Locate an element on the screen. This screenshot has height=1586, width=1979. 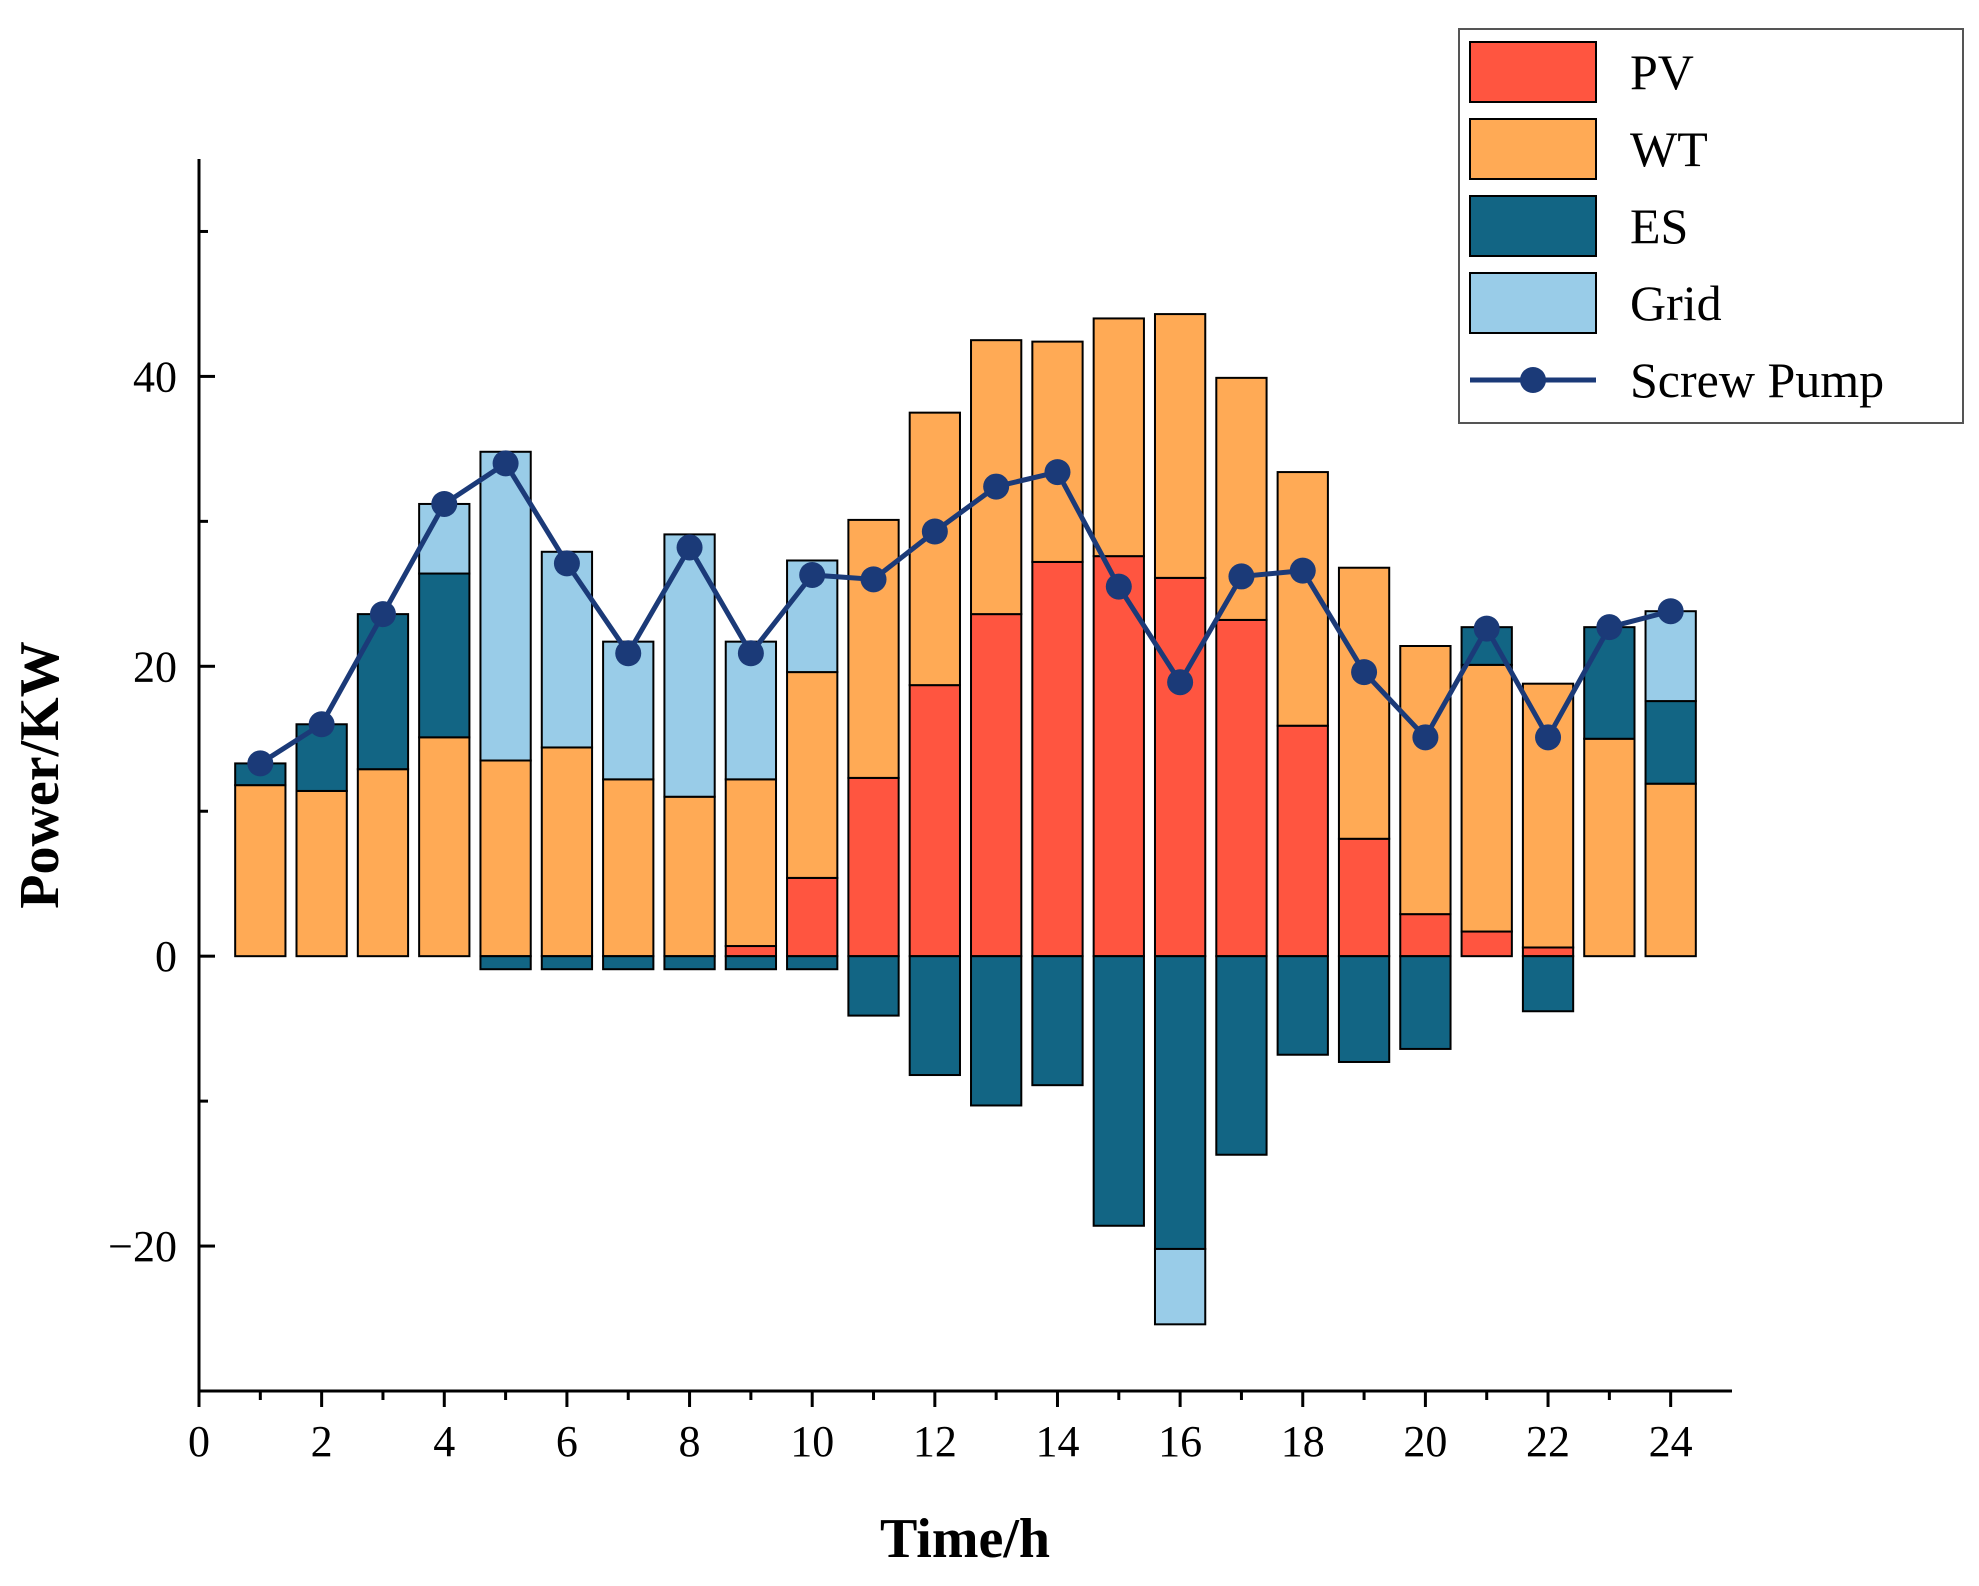
line-screw-pump is located at coordinates (965, 612).